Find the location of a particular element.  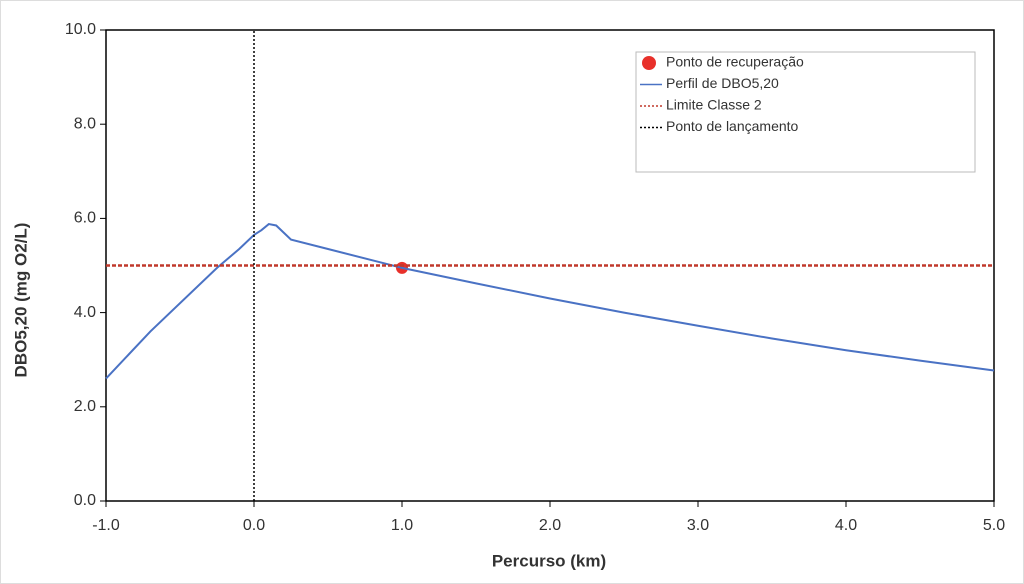

legend-label: Ponto de lançamento is located at coordinates (732, 126).